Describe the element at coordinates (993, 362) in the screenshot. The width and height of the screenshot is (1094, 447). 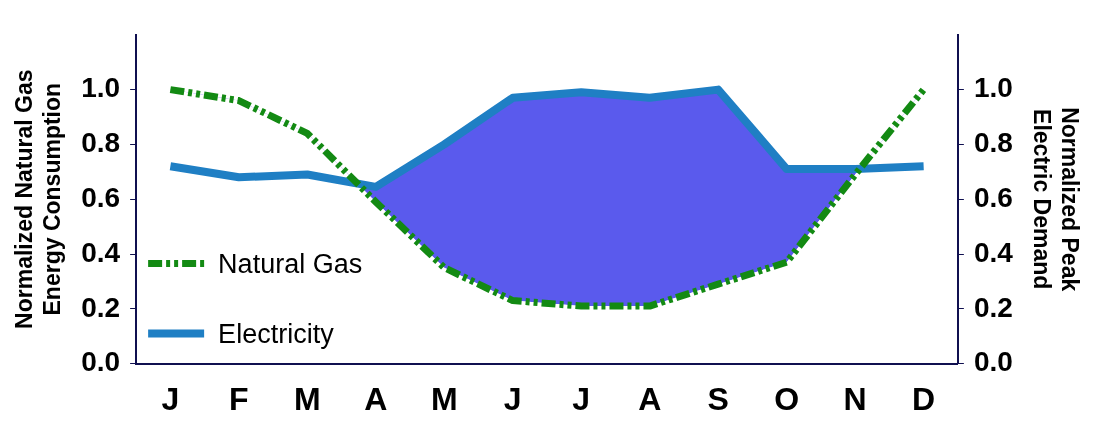
I see `y2-tick-label: 0.0` at that location.